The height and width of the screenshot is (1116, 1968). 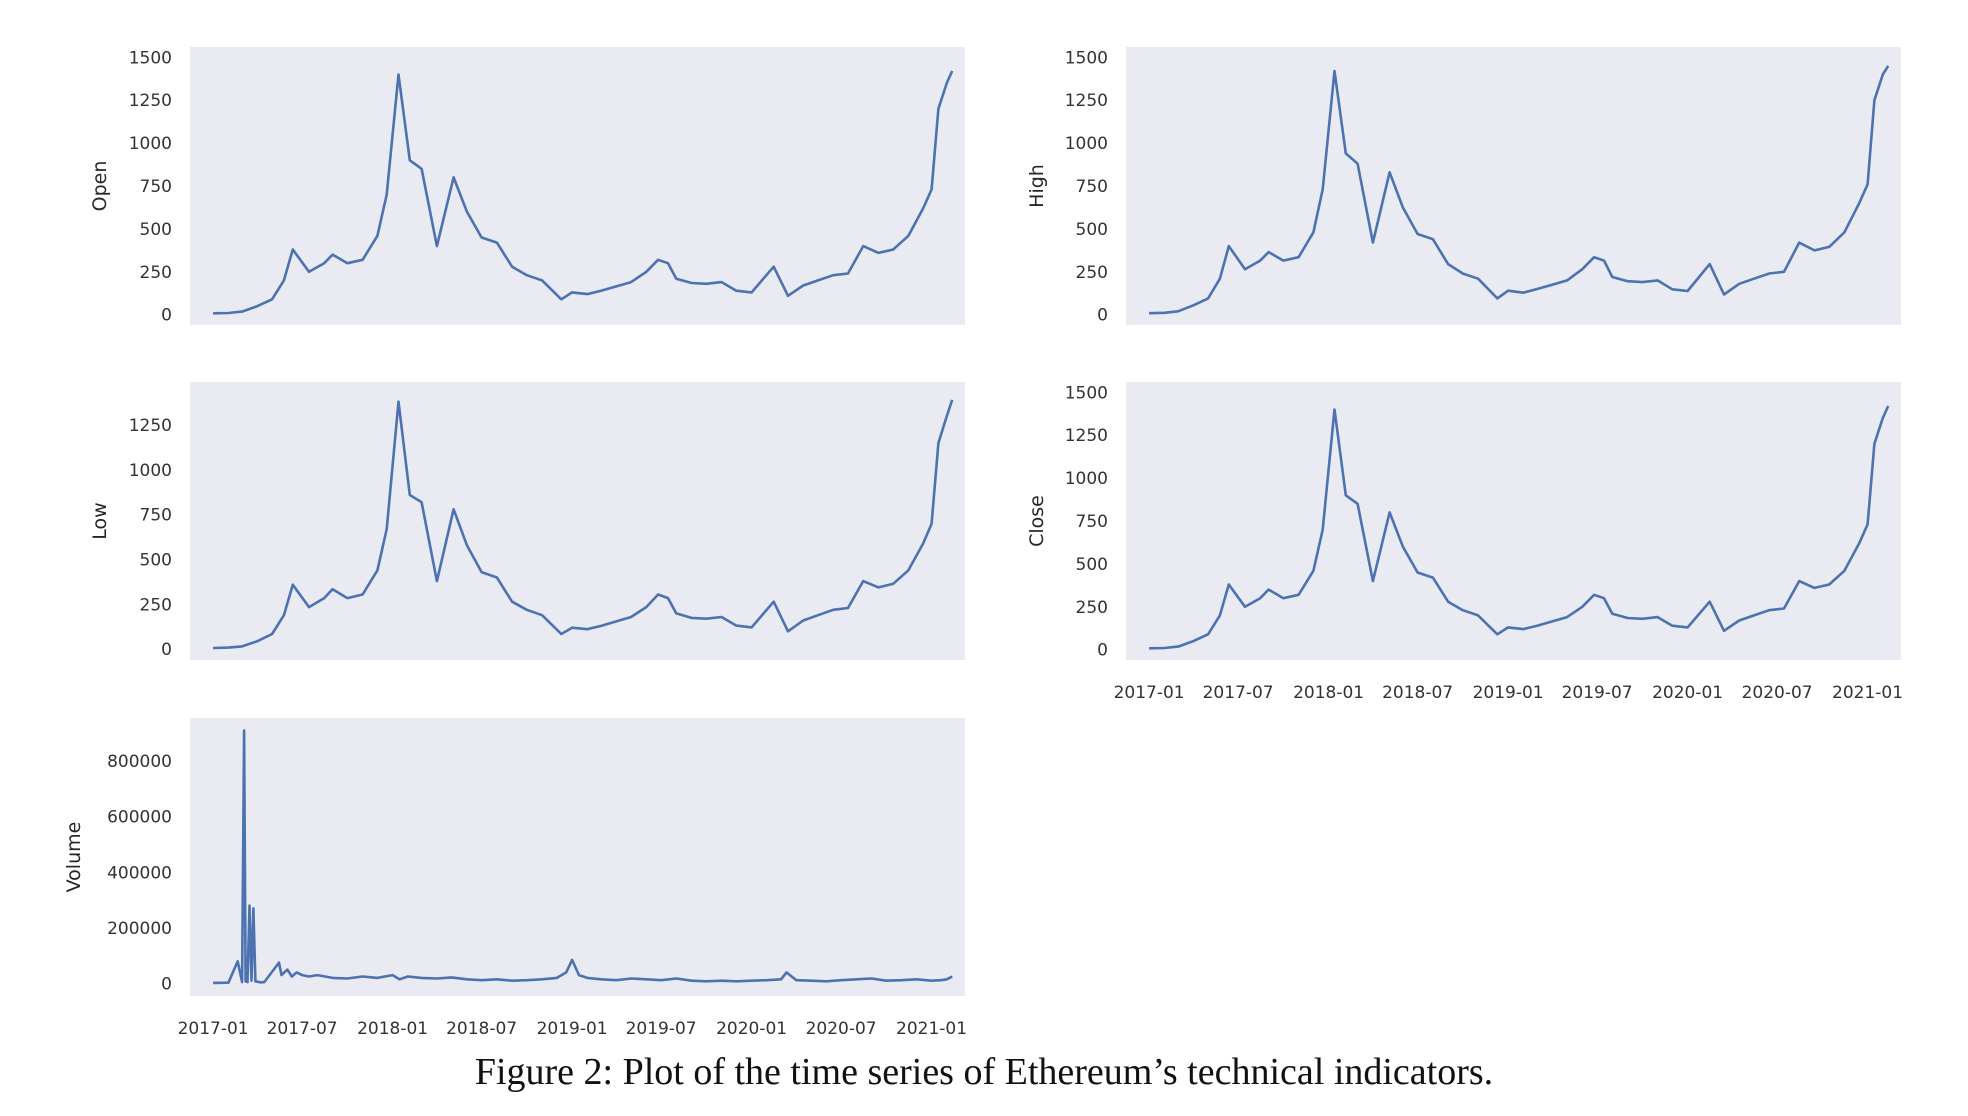 I want to click on y-axis-label: High, so click(x=1037, y=186).